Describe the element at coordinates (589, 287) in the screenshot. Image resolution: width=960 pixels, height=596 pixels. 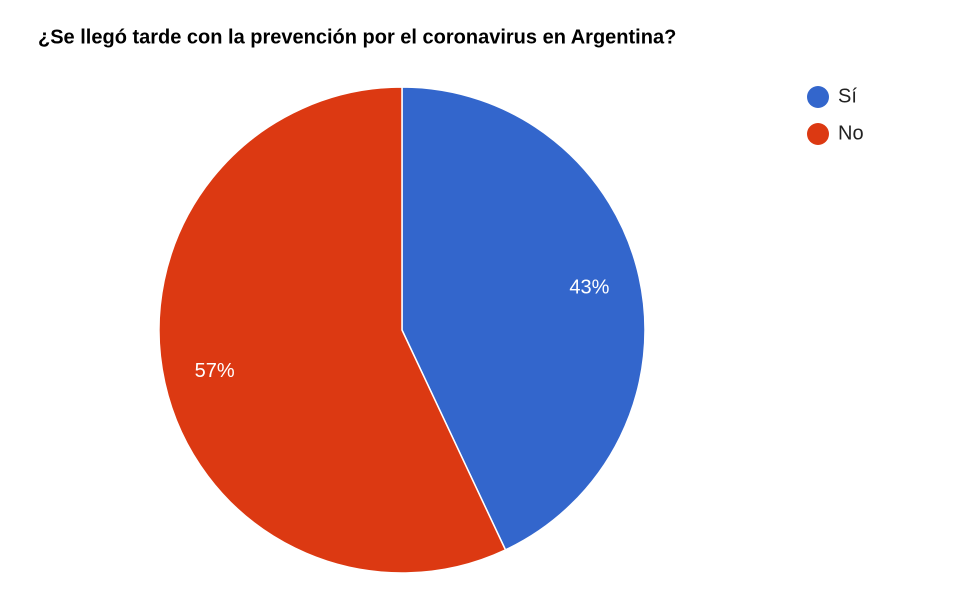
I see `value-label: 43%` at that location.